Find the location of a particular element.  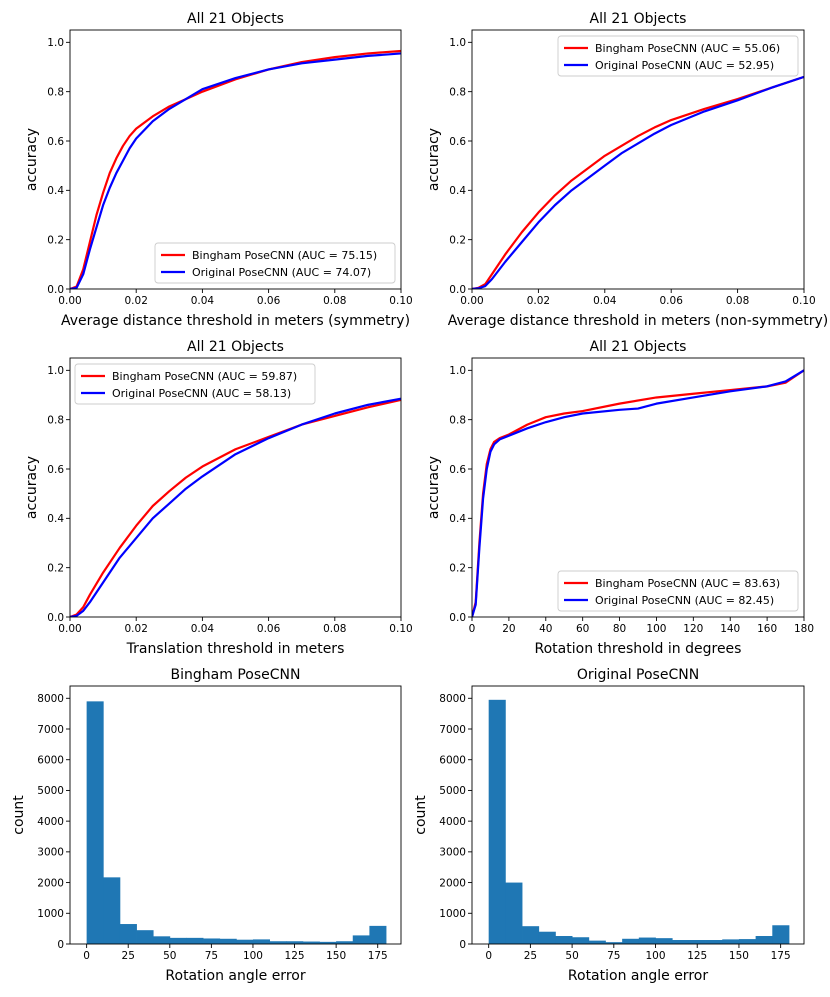

x-tick-label: 0.04 is located at coordinates (605, 301).